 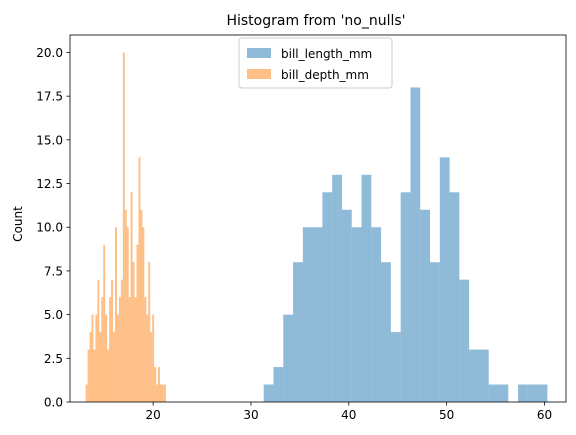 I want to click on x-tick-label: 60, so click(x=544, y=415).